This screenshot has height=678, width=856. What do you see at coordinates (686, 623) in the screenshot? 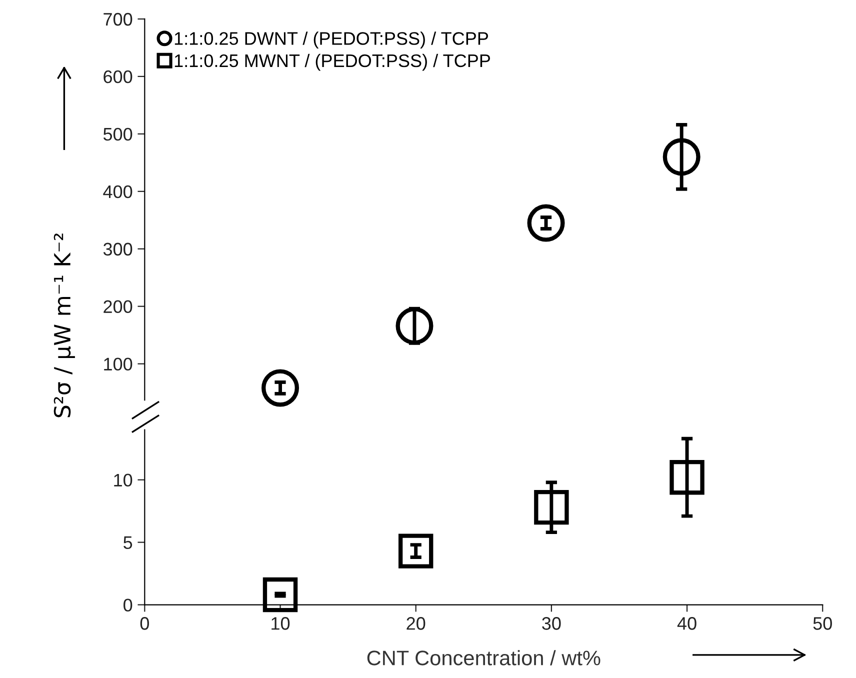
I see `x-tick-label: 40` at bounding box center [686, 623].